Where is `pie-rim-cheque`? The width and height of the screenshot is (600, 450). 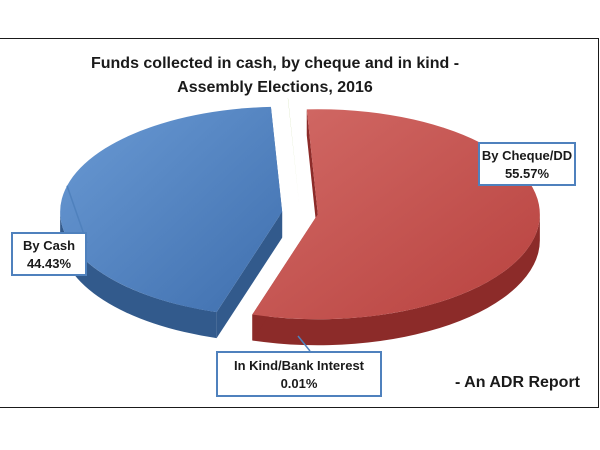
pie-rim-cheque is located at coordinates (396, 280).